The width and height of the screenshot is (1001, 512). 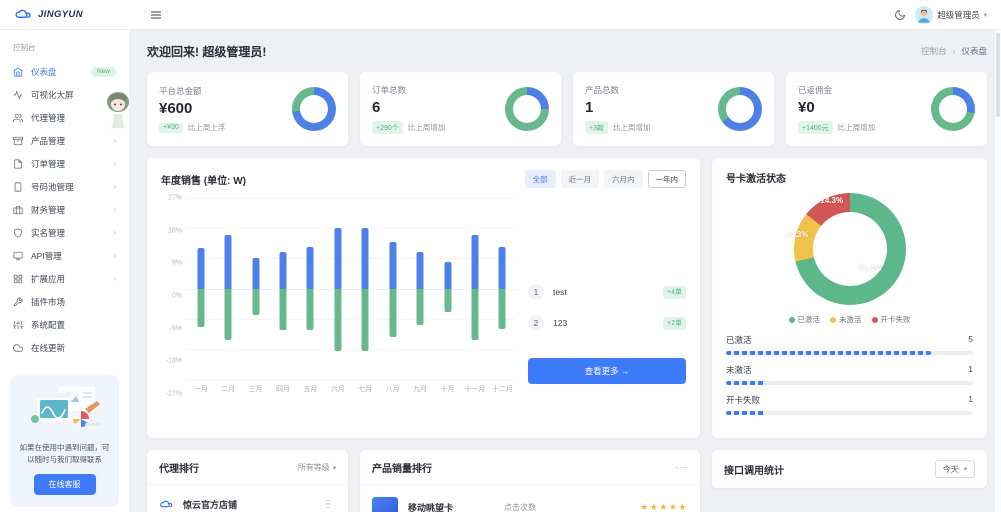 I want to click on file-text-icon, so click(x=18, y=163).